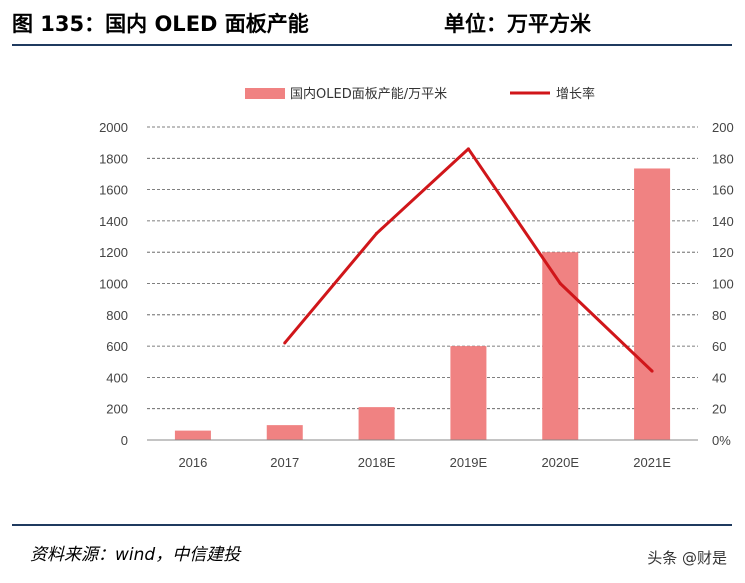  Describe the element at coordinates (723, 221) in the screenshot. I see `y2-tick-label: 140` at that location.